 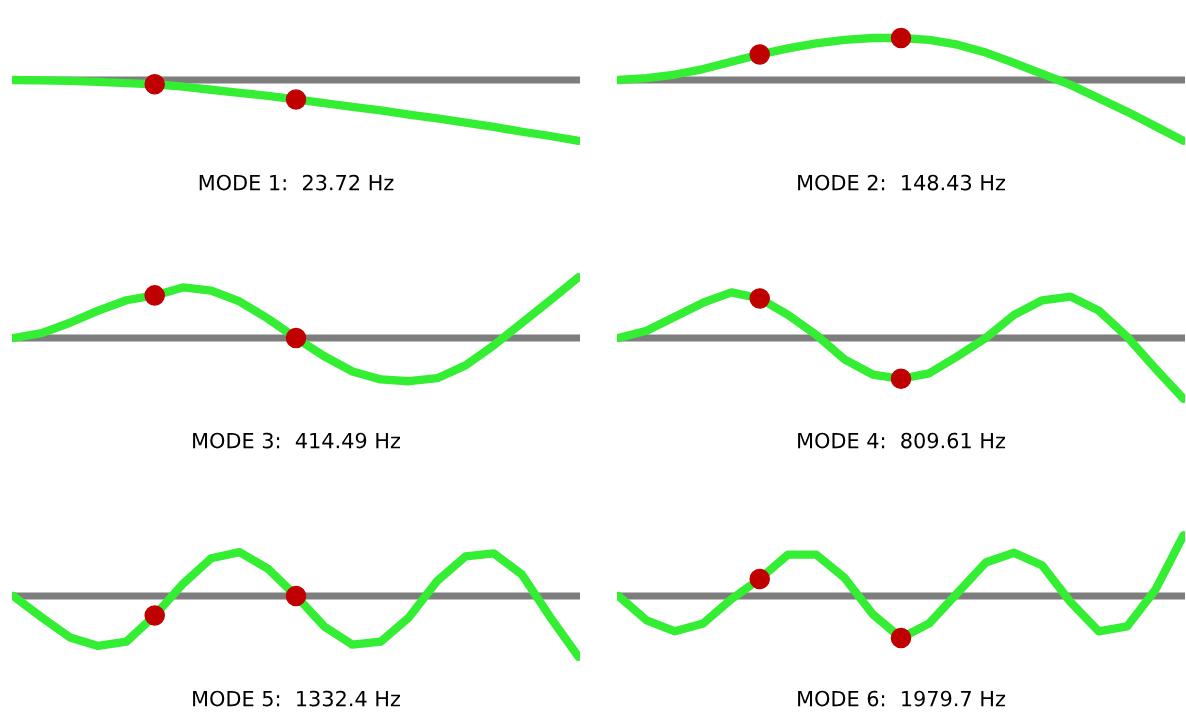 I want to click on x-axis-title: MODE 4: 809.61 Hz, so click(x=902, y=440).